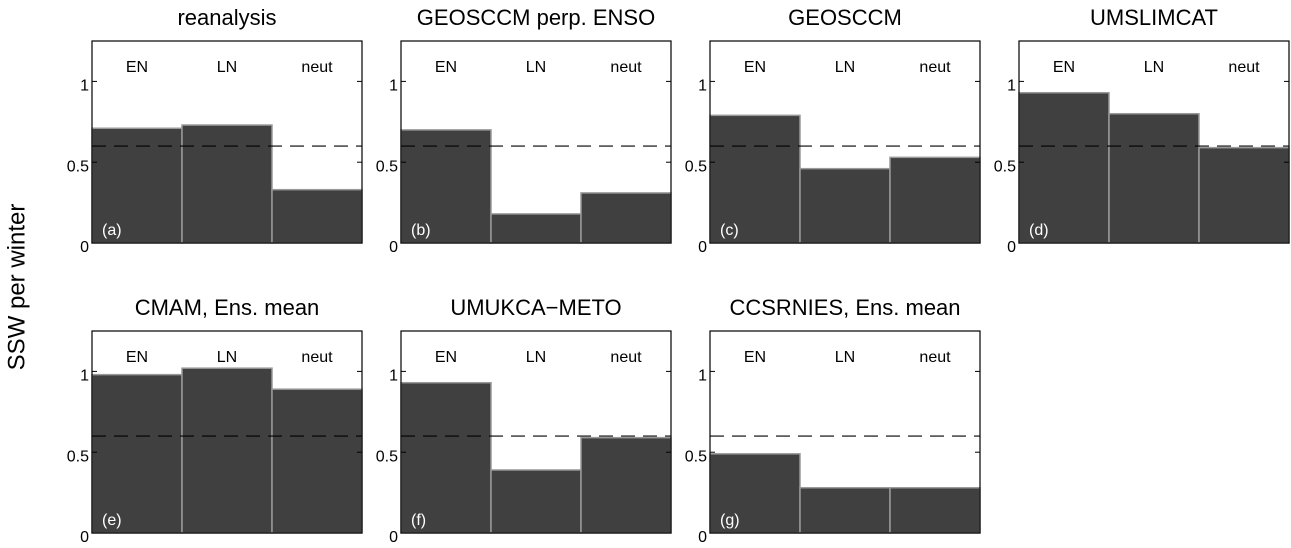  I want to click on title: GEOSCCM, so click(845, 17).